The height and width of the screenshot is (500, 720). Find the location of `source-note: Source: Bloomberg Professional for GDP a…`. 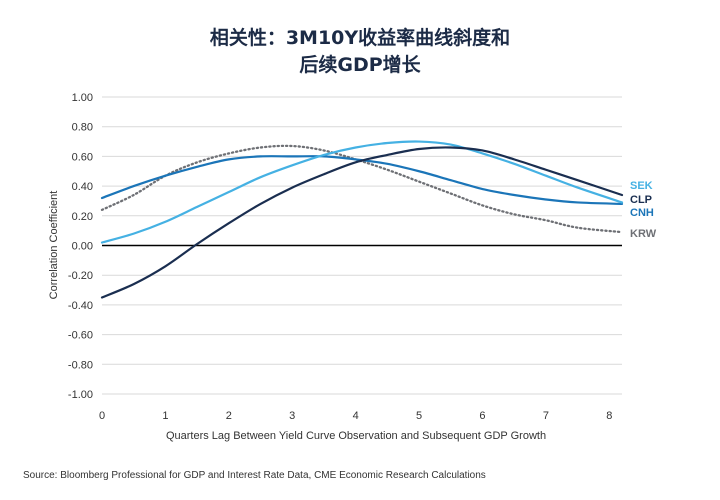

source-note: Source: Bloomberg Professional for GDP a… is located at coordinates (254, 475).